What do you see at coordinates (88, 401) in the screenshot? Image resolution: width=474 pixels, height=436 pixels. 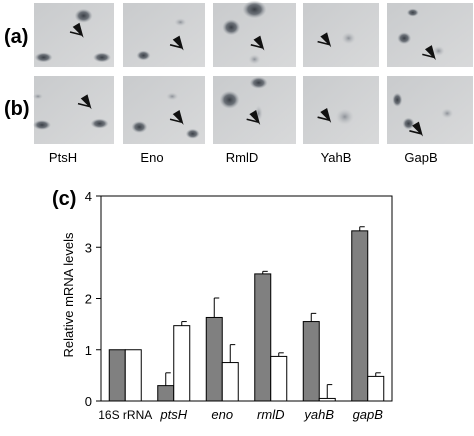 I see `y-tick-label: 0` at bounding box center [88, 401].